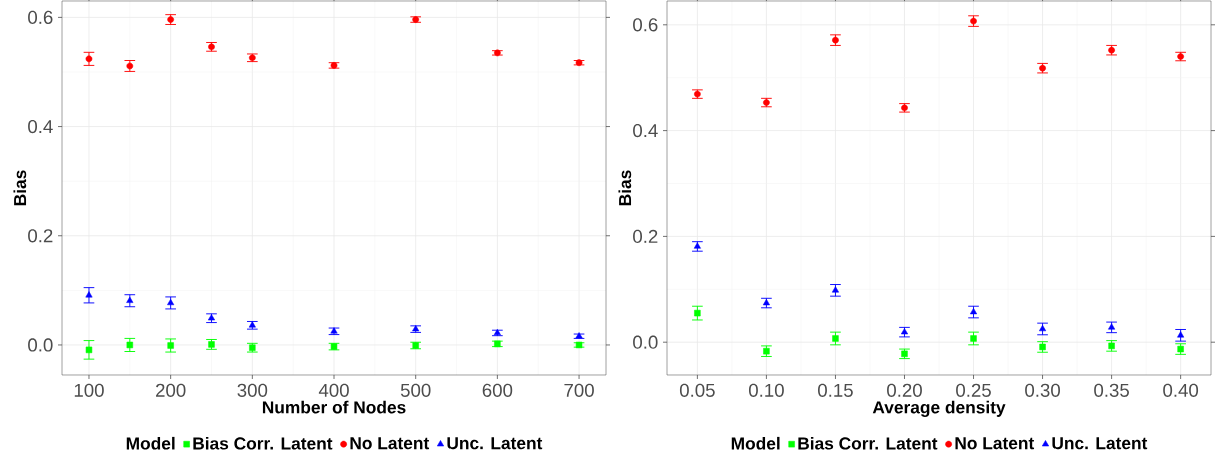 The image size is (1219, 463). What do you see at coordinates (334, 407) in the screenshot?
I see `x-axis-title: Number of Nodes` at bounding box center [334, 407].